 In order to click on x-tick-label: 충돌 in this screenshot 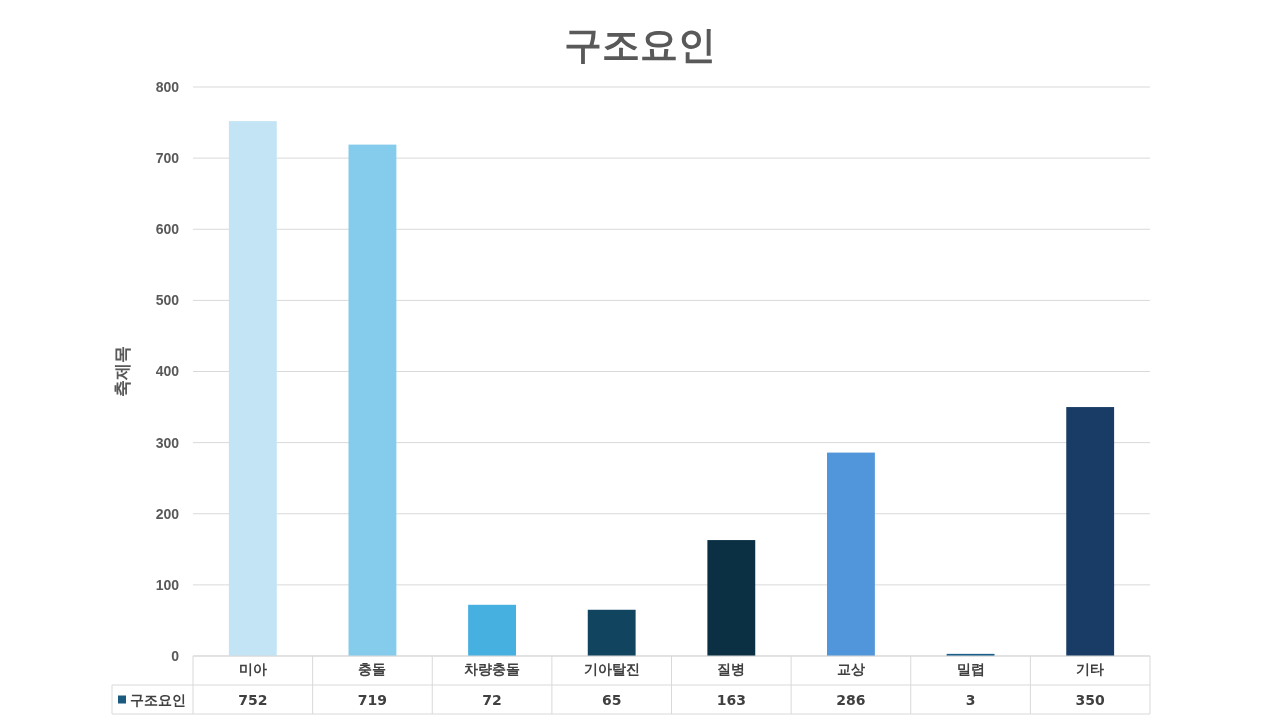, I will do `click(372, 668)`.